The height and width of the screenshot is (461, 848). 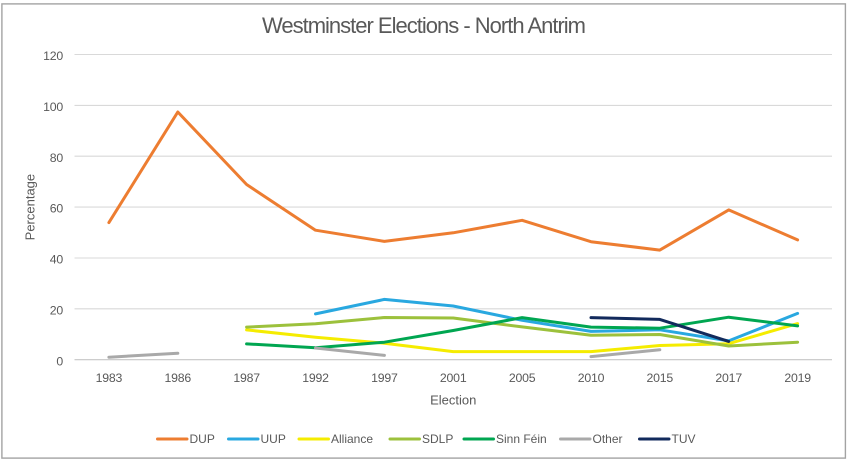 I want to click on svg-text: 1992, so click(x=315, y=378).